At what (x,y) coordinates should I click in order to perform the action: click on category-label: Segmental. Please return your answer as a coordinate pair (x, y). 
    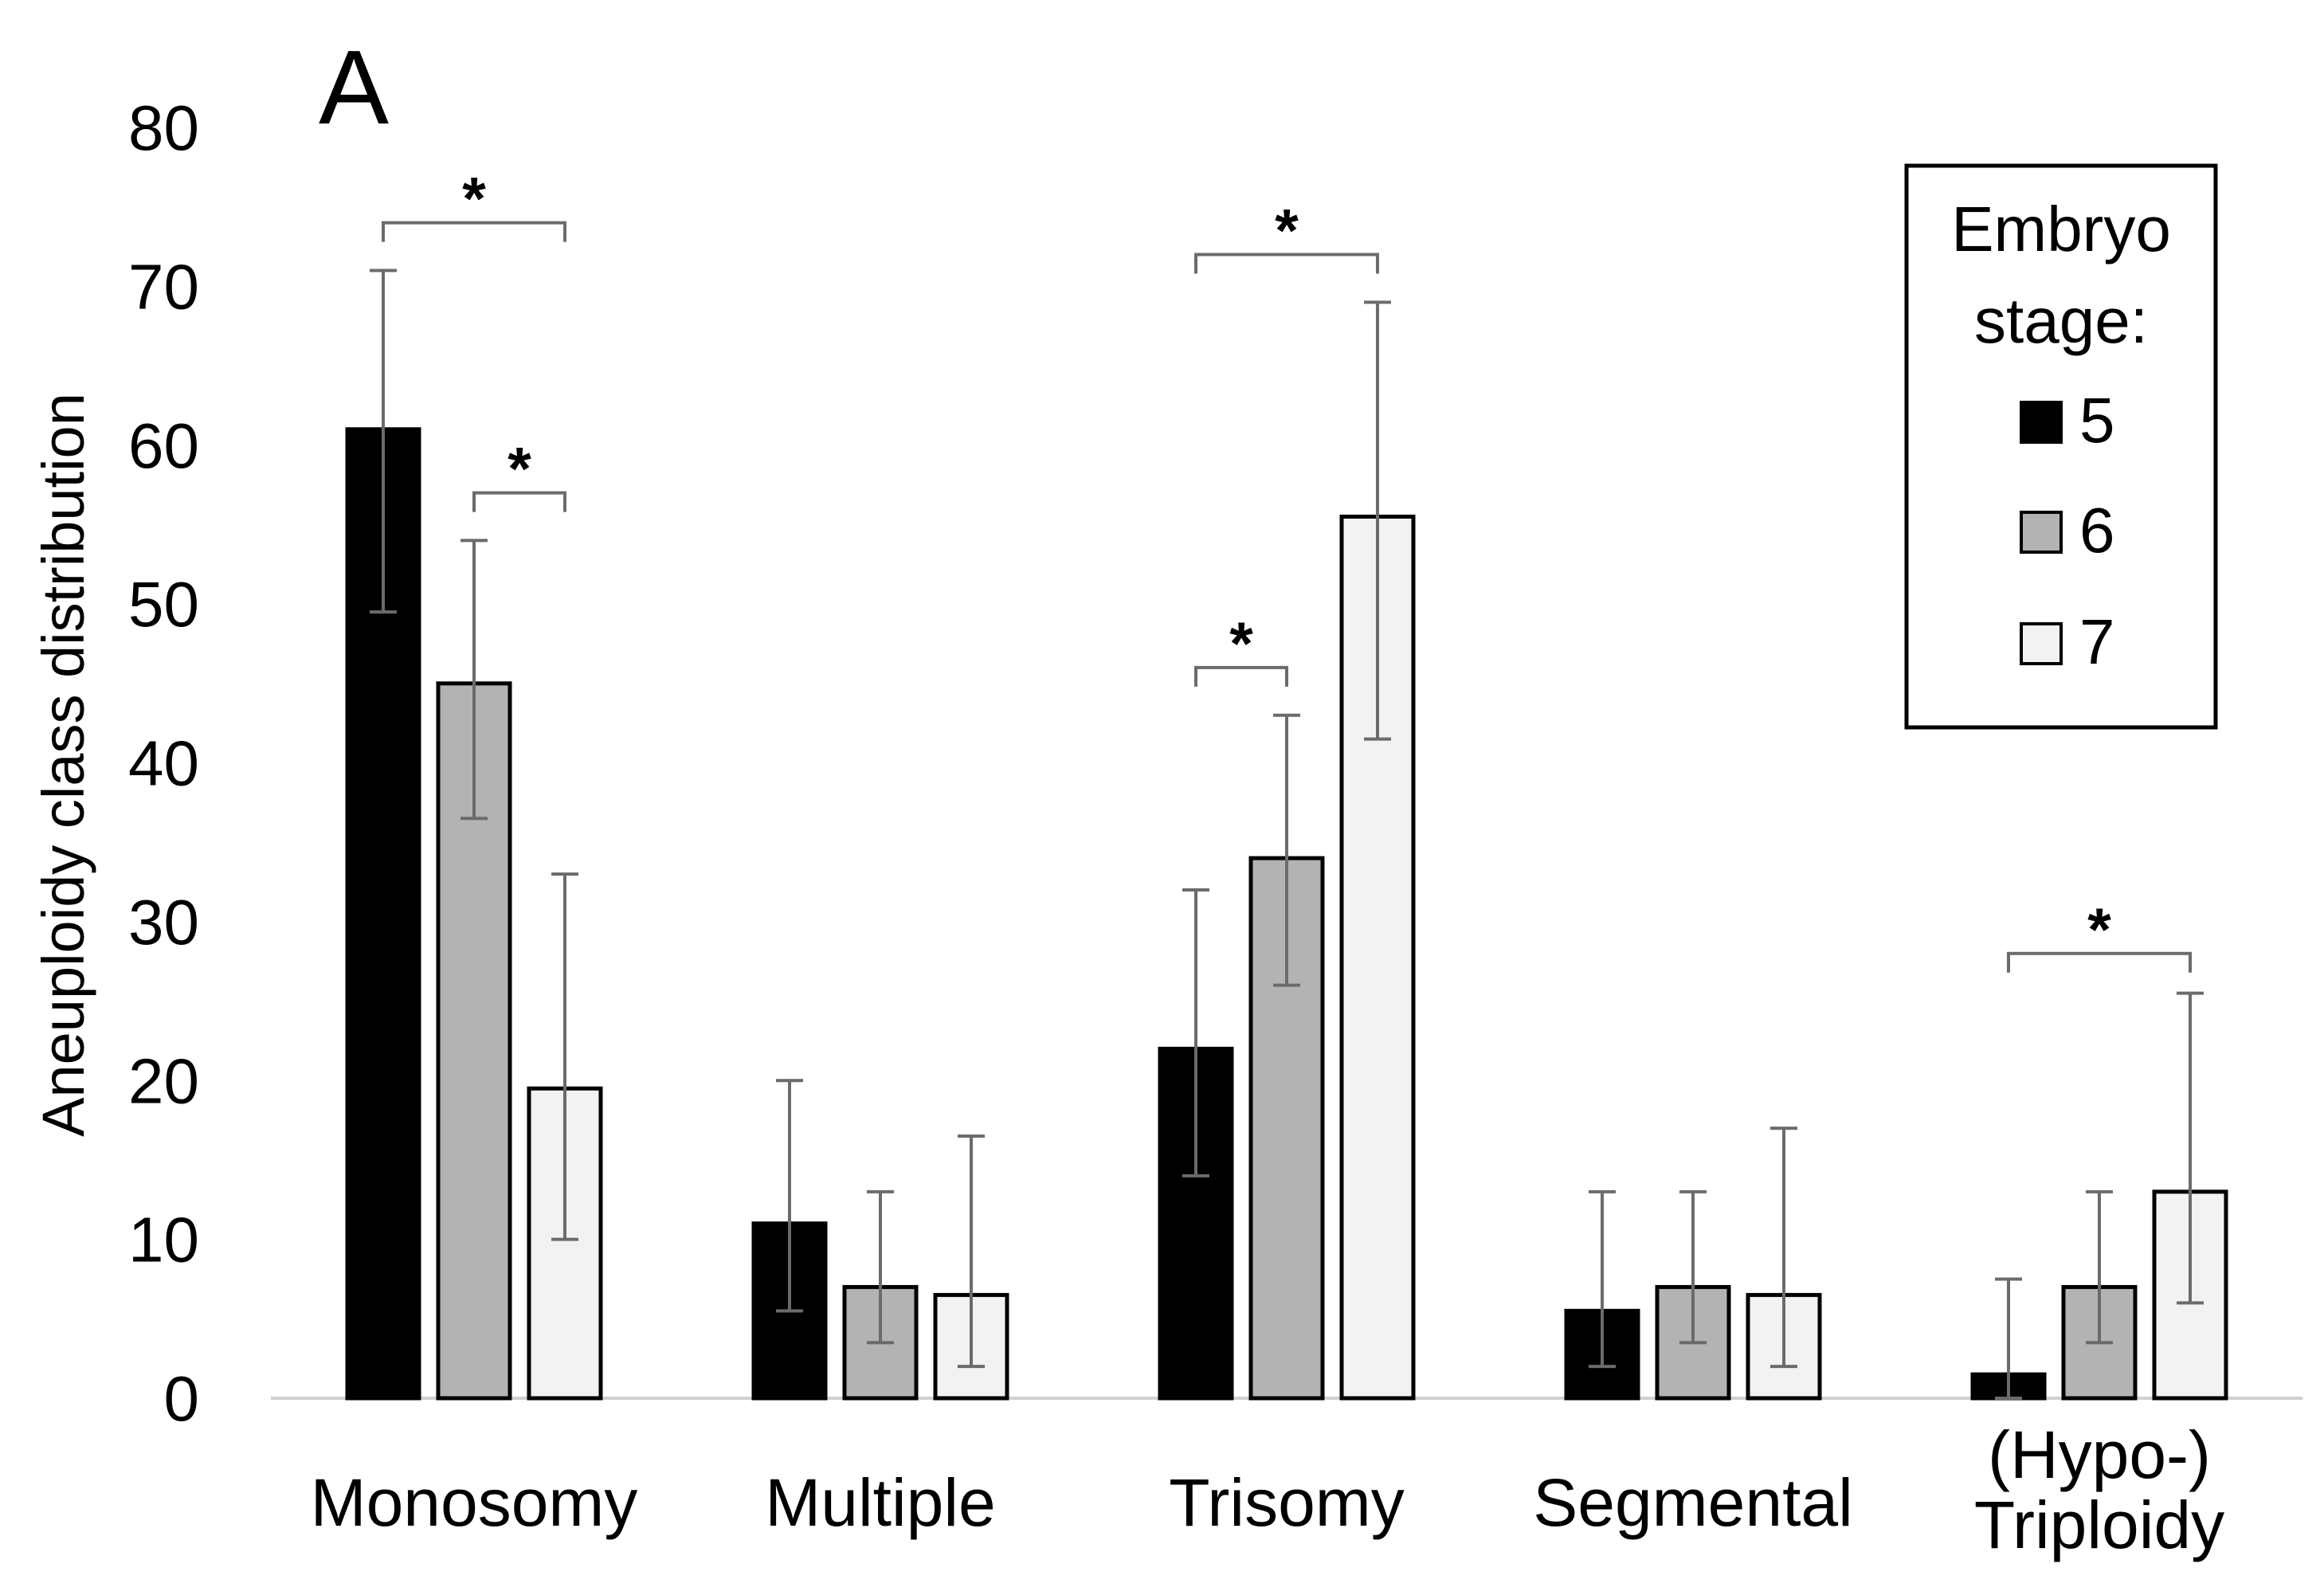
    Looking at the image, I should click on (1693, 1502).